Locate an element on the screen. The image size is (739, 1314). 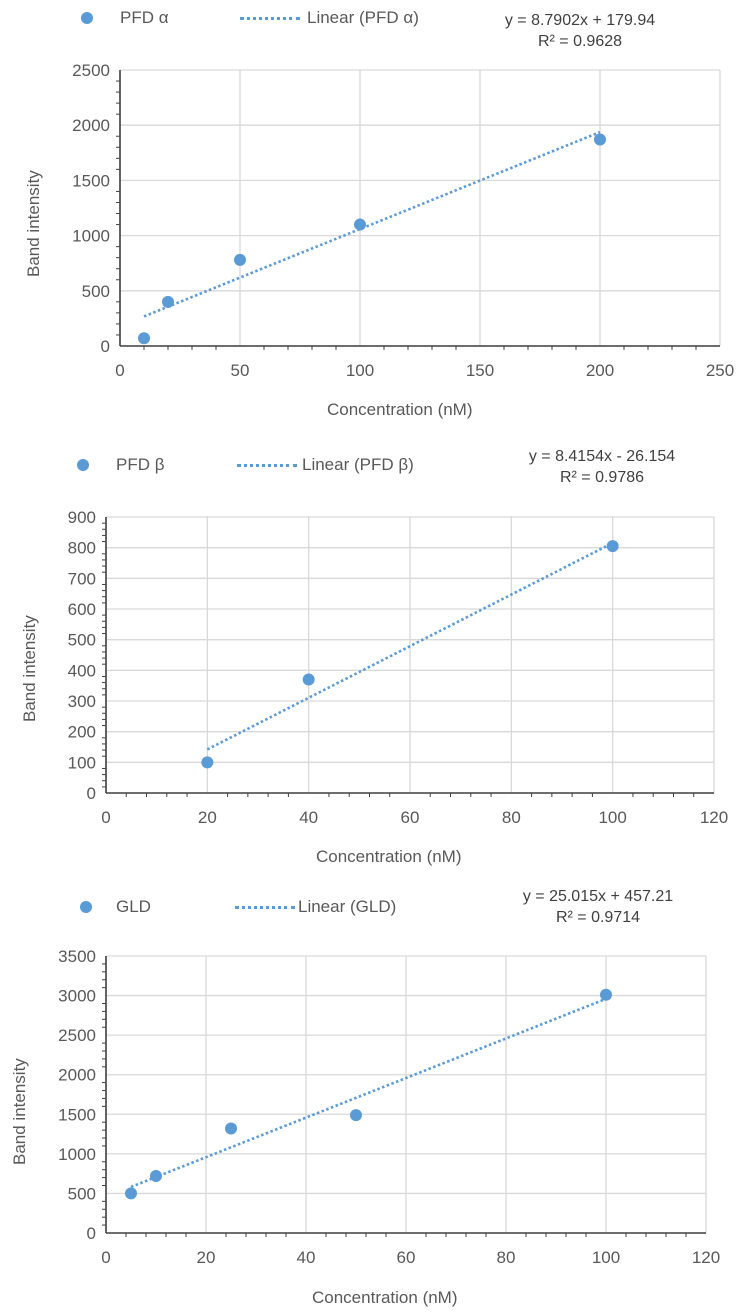
y-tick-label: 200 is located at coordinates (82, 732).